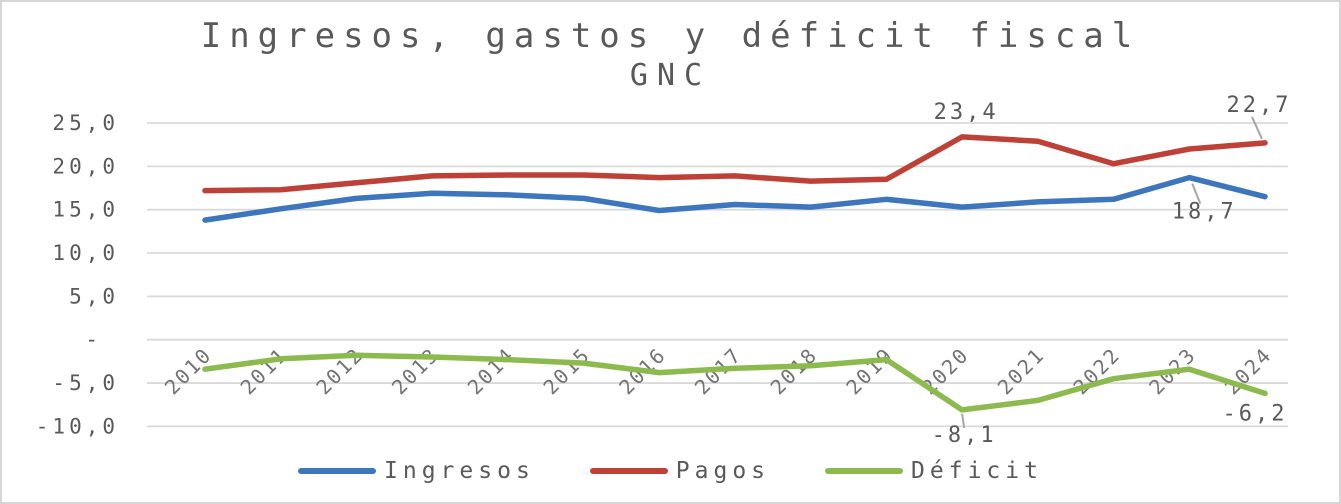 The width and height of the screenshot is (1341, 504). I want to click on legend-label-pagos: Pagos, so click(723, 471).